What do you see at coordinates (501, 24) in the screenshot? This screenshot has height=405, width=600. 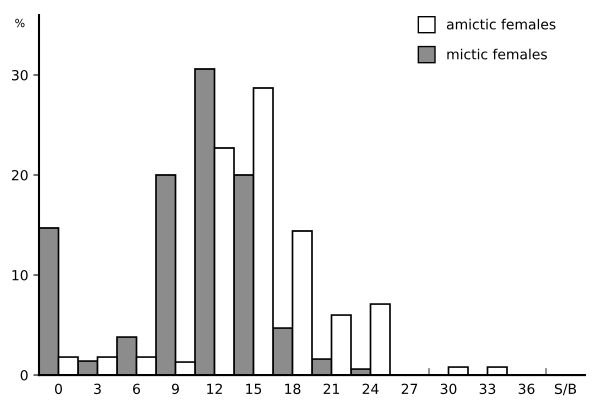 I see `legend-label: amictic females` at bounding box center [501, 24].